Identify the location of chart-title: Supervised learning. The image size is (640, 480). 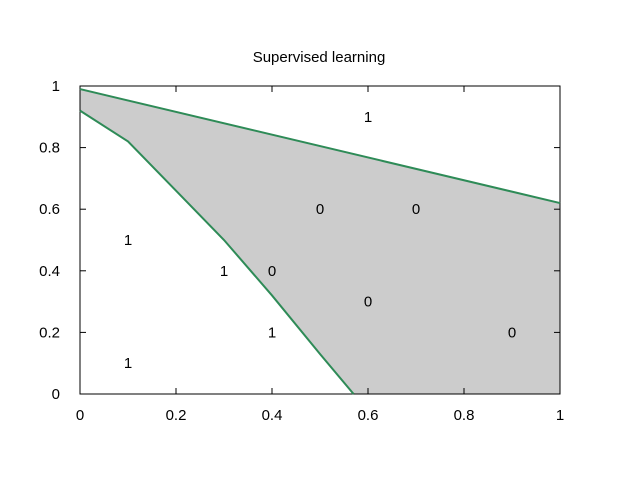
(319, 57).